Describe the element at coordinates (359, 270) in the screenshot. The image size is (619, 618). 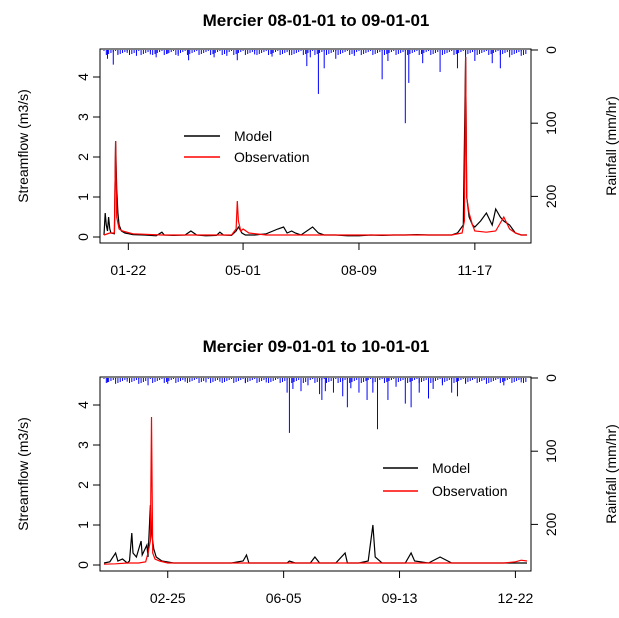
I see `x-tick-label: 08-09` at that location.